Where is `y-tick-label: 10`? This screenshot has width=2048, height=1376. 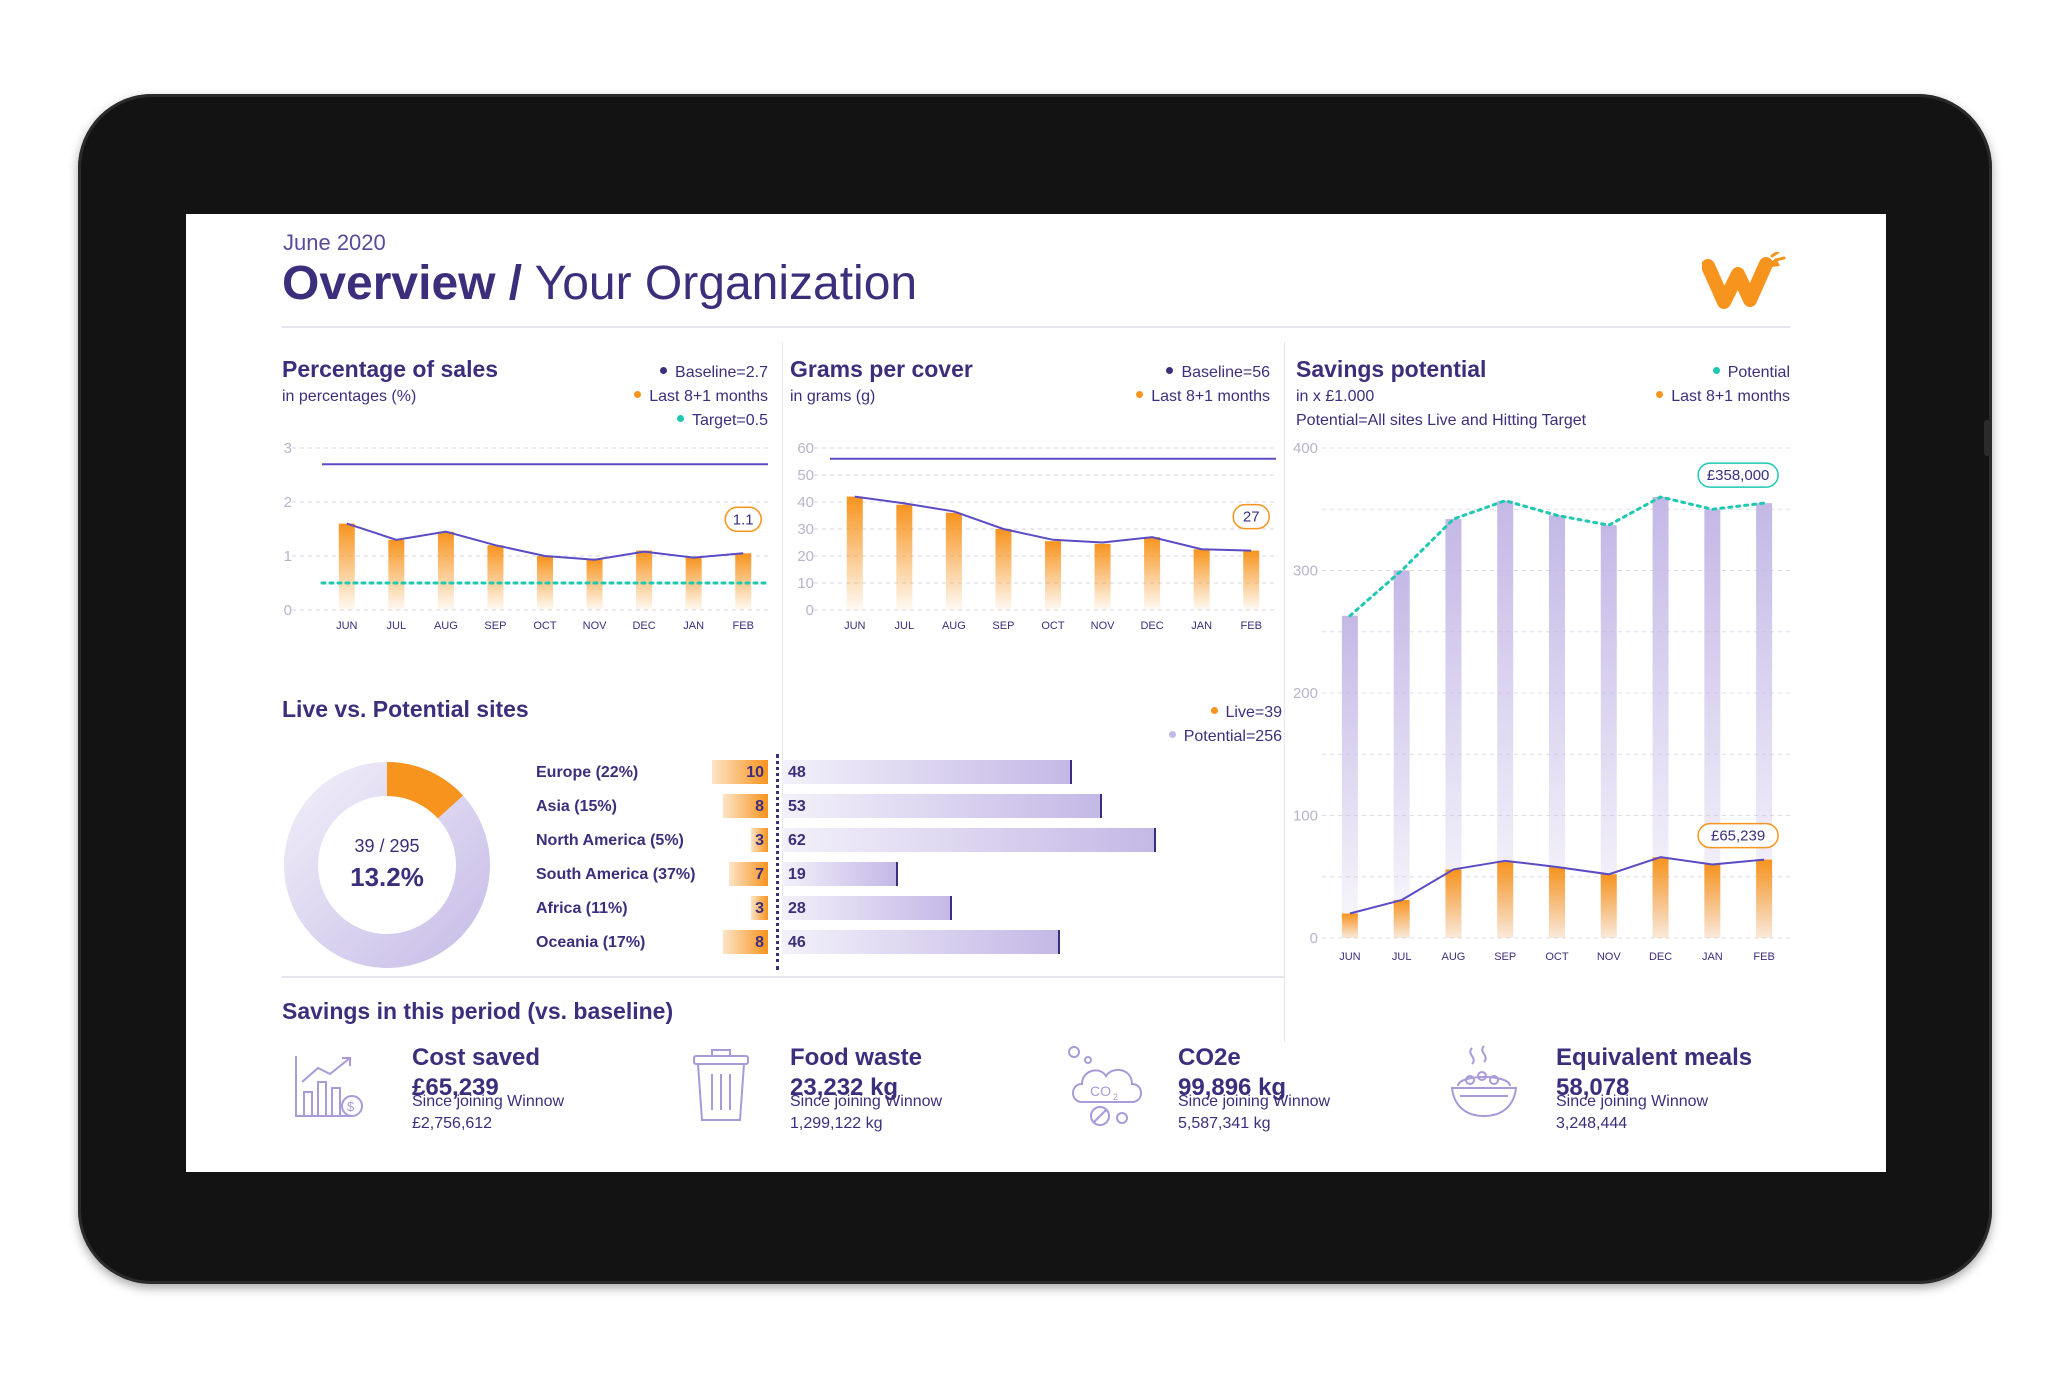
y-tick-label: 10 is located at coordinates (805, 583).